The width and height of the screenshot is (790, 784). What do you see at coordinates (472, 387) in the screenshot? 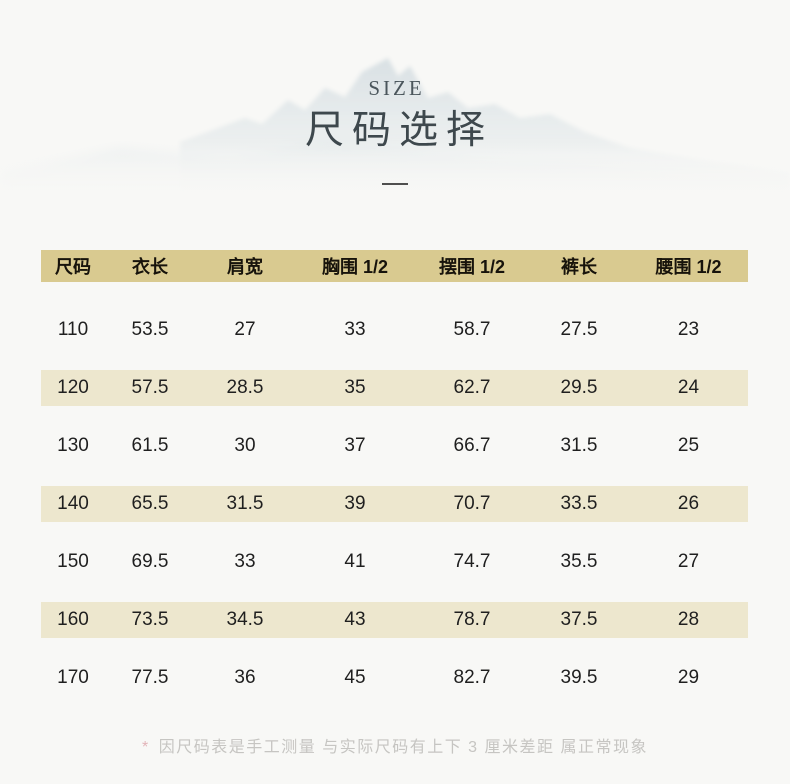
I see `cell-hem-half: 62.7` at bounding box center [472, 387].